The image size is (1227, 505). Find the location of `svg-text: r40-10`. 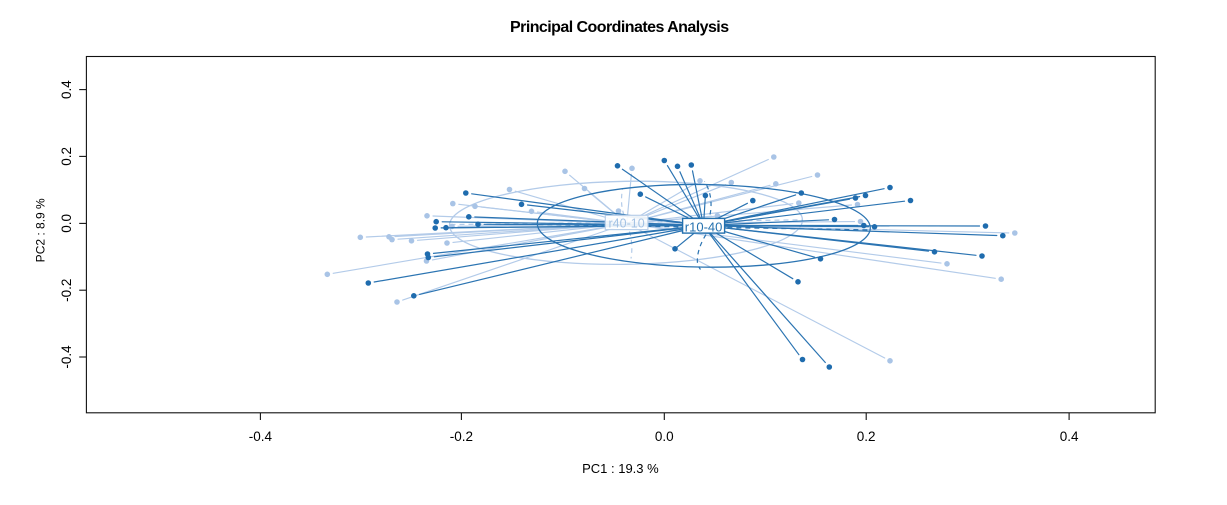

svg-text: r40-10 is located at coordinates (627, 224).